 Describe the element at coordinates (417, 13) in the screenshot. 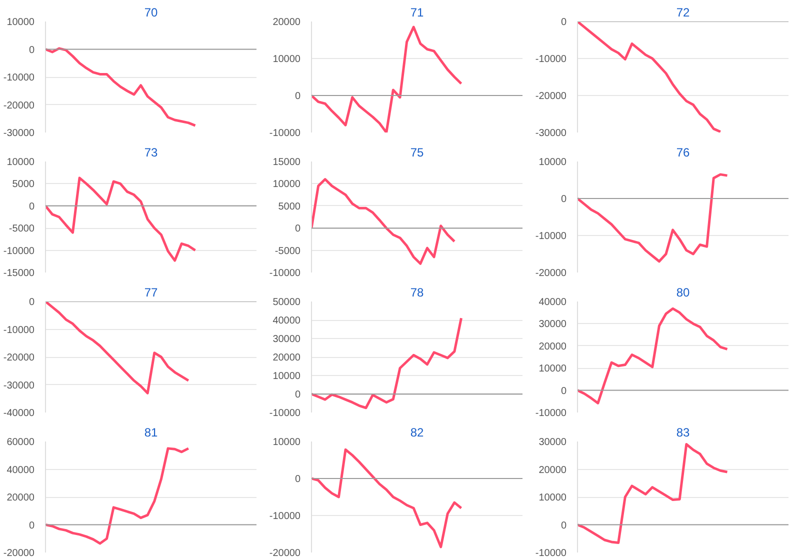

I see `chart-title: 71` at that location.